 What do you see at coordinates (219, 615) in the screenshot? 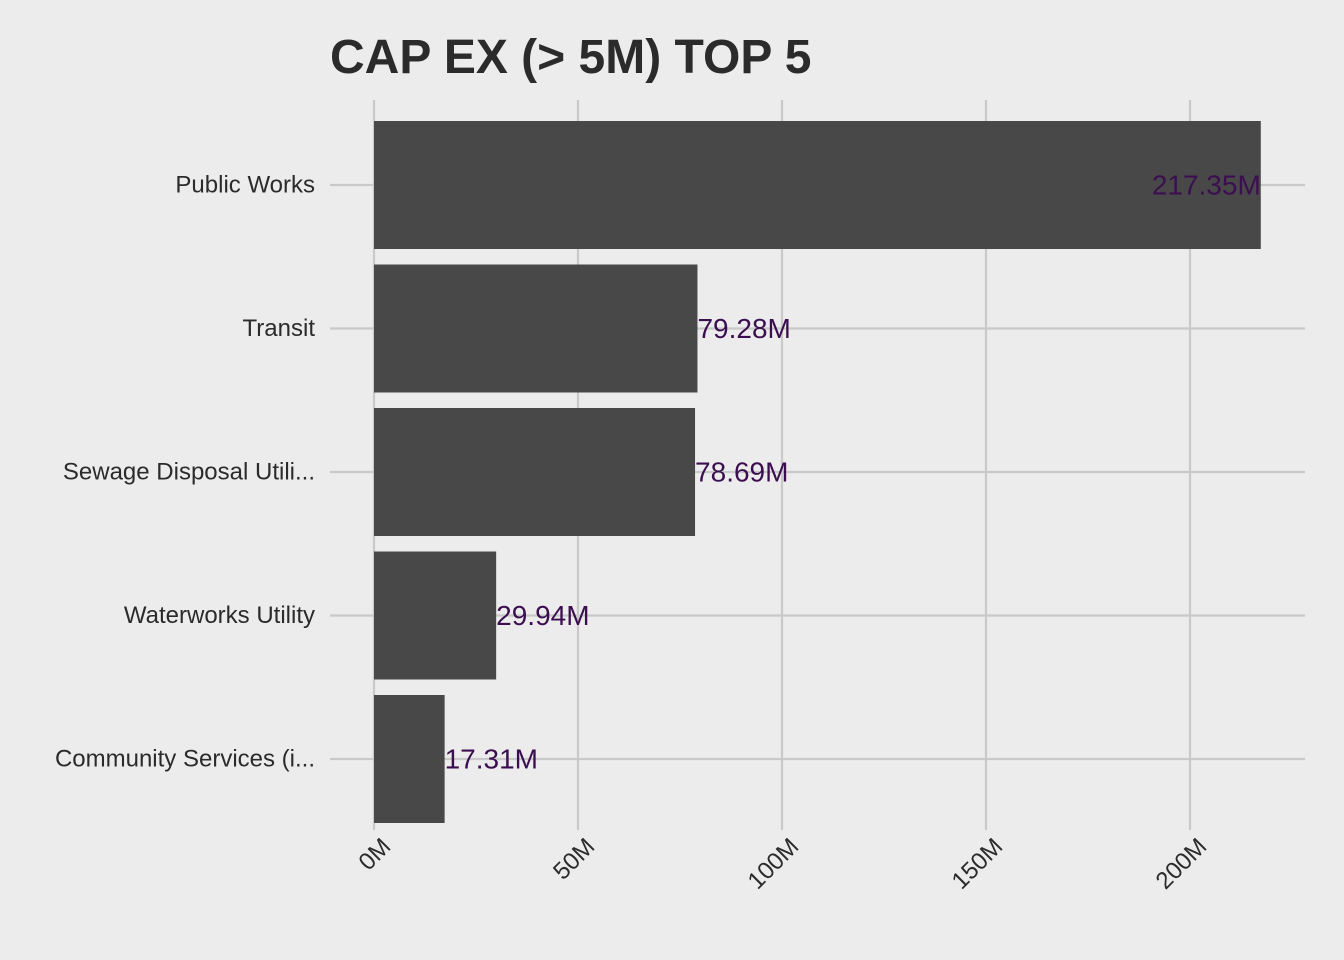
I see `category-label: Waterworks Utility` at bounding box center [219, 615].